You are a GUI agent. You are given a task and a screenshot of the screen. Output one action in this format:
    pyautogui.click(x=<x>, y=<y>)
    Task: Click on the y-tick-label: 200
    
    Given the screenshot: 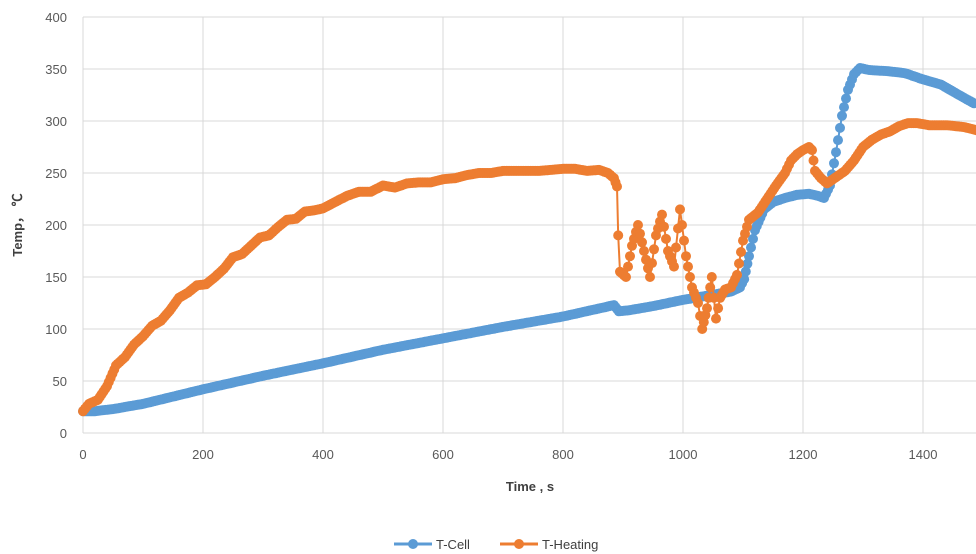 What is the action you would take?
    pyautogui.click(x=56, y=225)
    